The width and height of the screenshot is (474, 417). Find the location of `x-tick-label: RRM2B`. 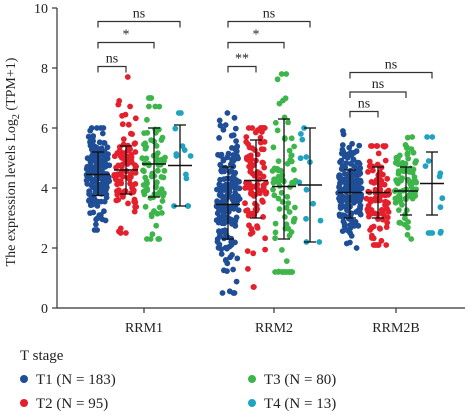

x-tick-label: RRM2B is located at coordinates (395, 328).